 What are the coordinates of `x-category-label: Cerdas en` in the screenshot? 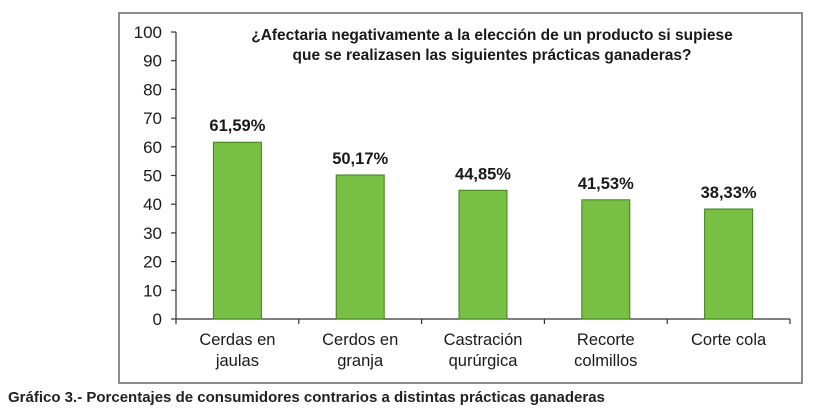 It's located at (237, 340).